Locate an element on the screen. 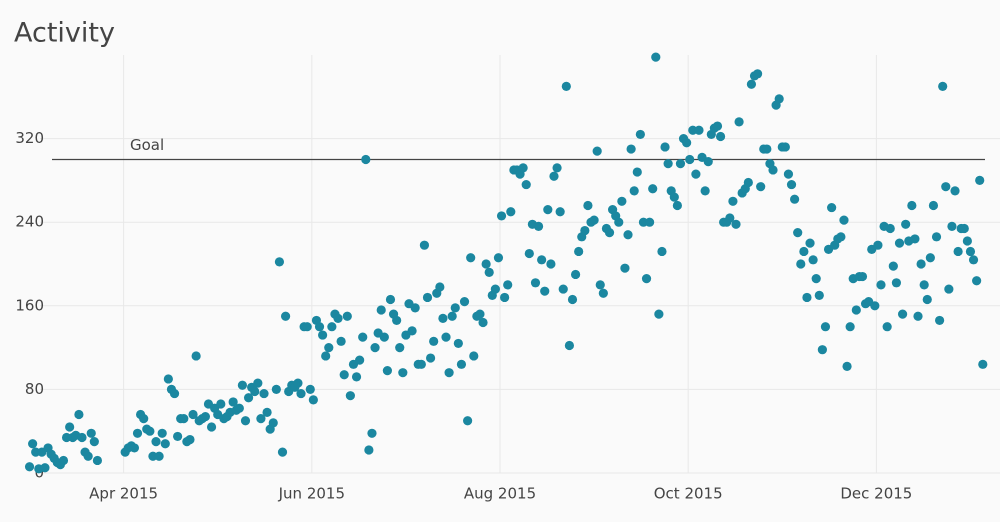 This screenshot has height=522, width=1000. x-tick-label: Apr 2015 is located at coordinates (123, 494).